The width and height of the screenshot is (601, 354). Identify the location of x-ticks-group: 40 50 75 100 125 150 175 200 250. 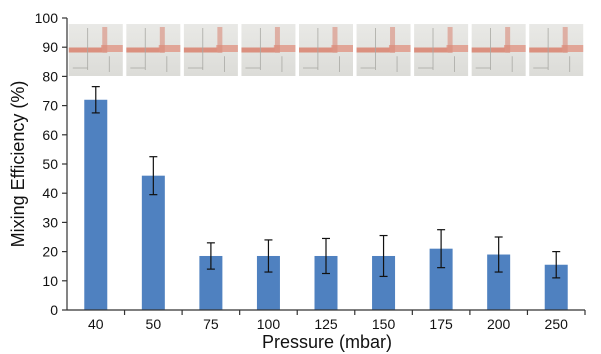
(337, 321).